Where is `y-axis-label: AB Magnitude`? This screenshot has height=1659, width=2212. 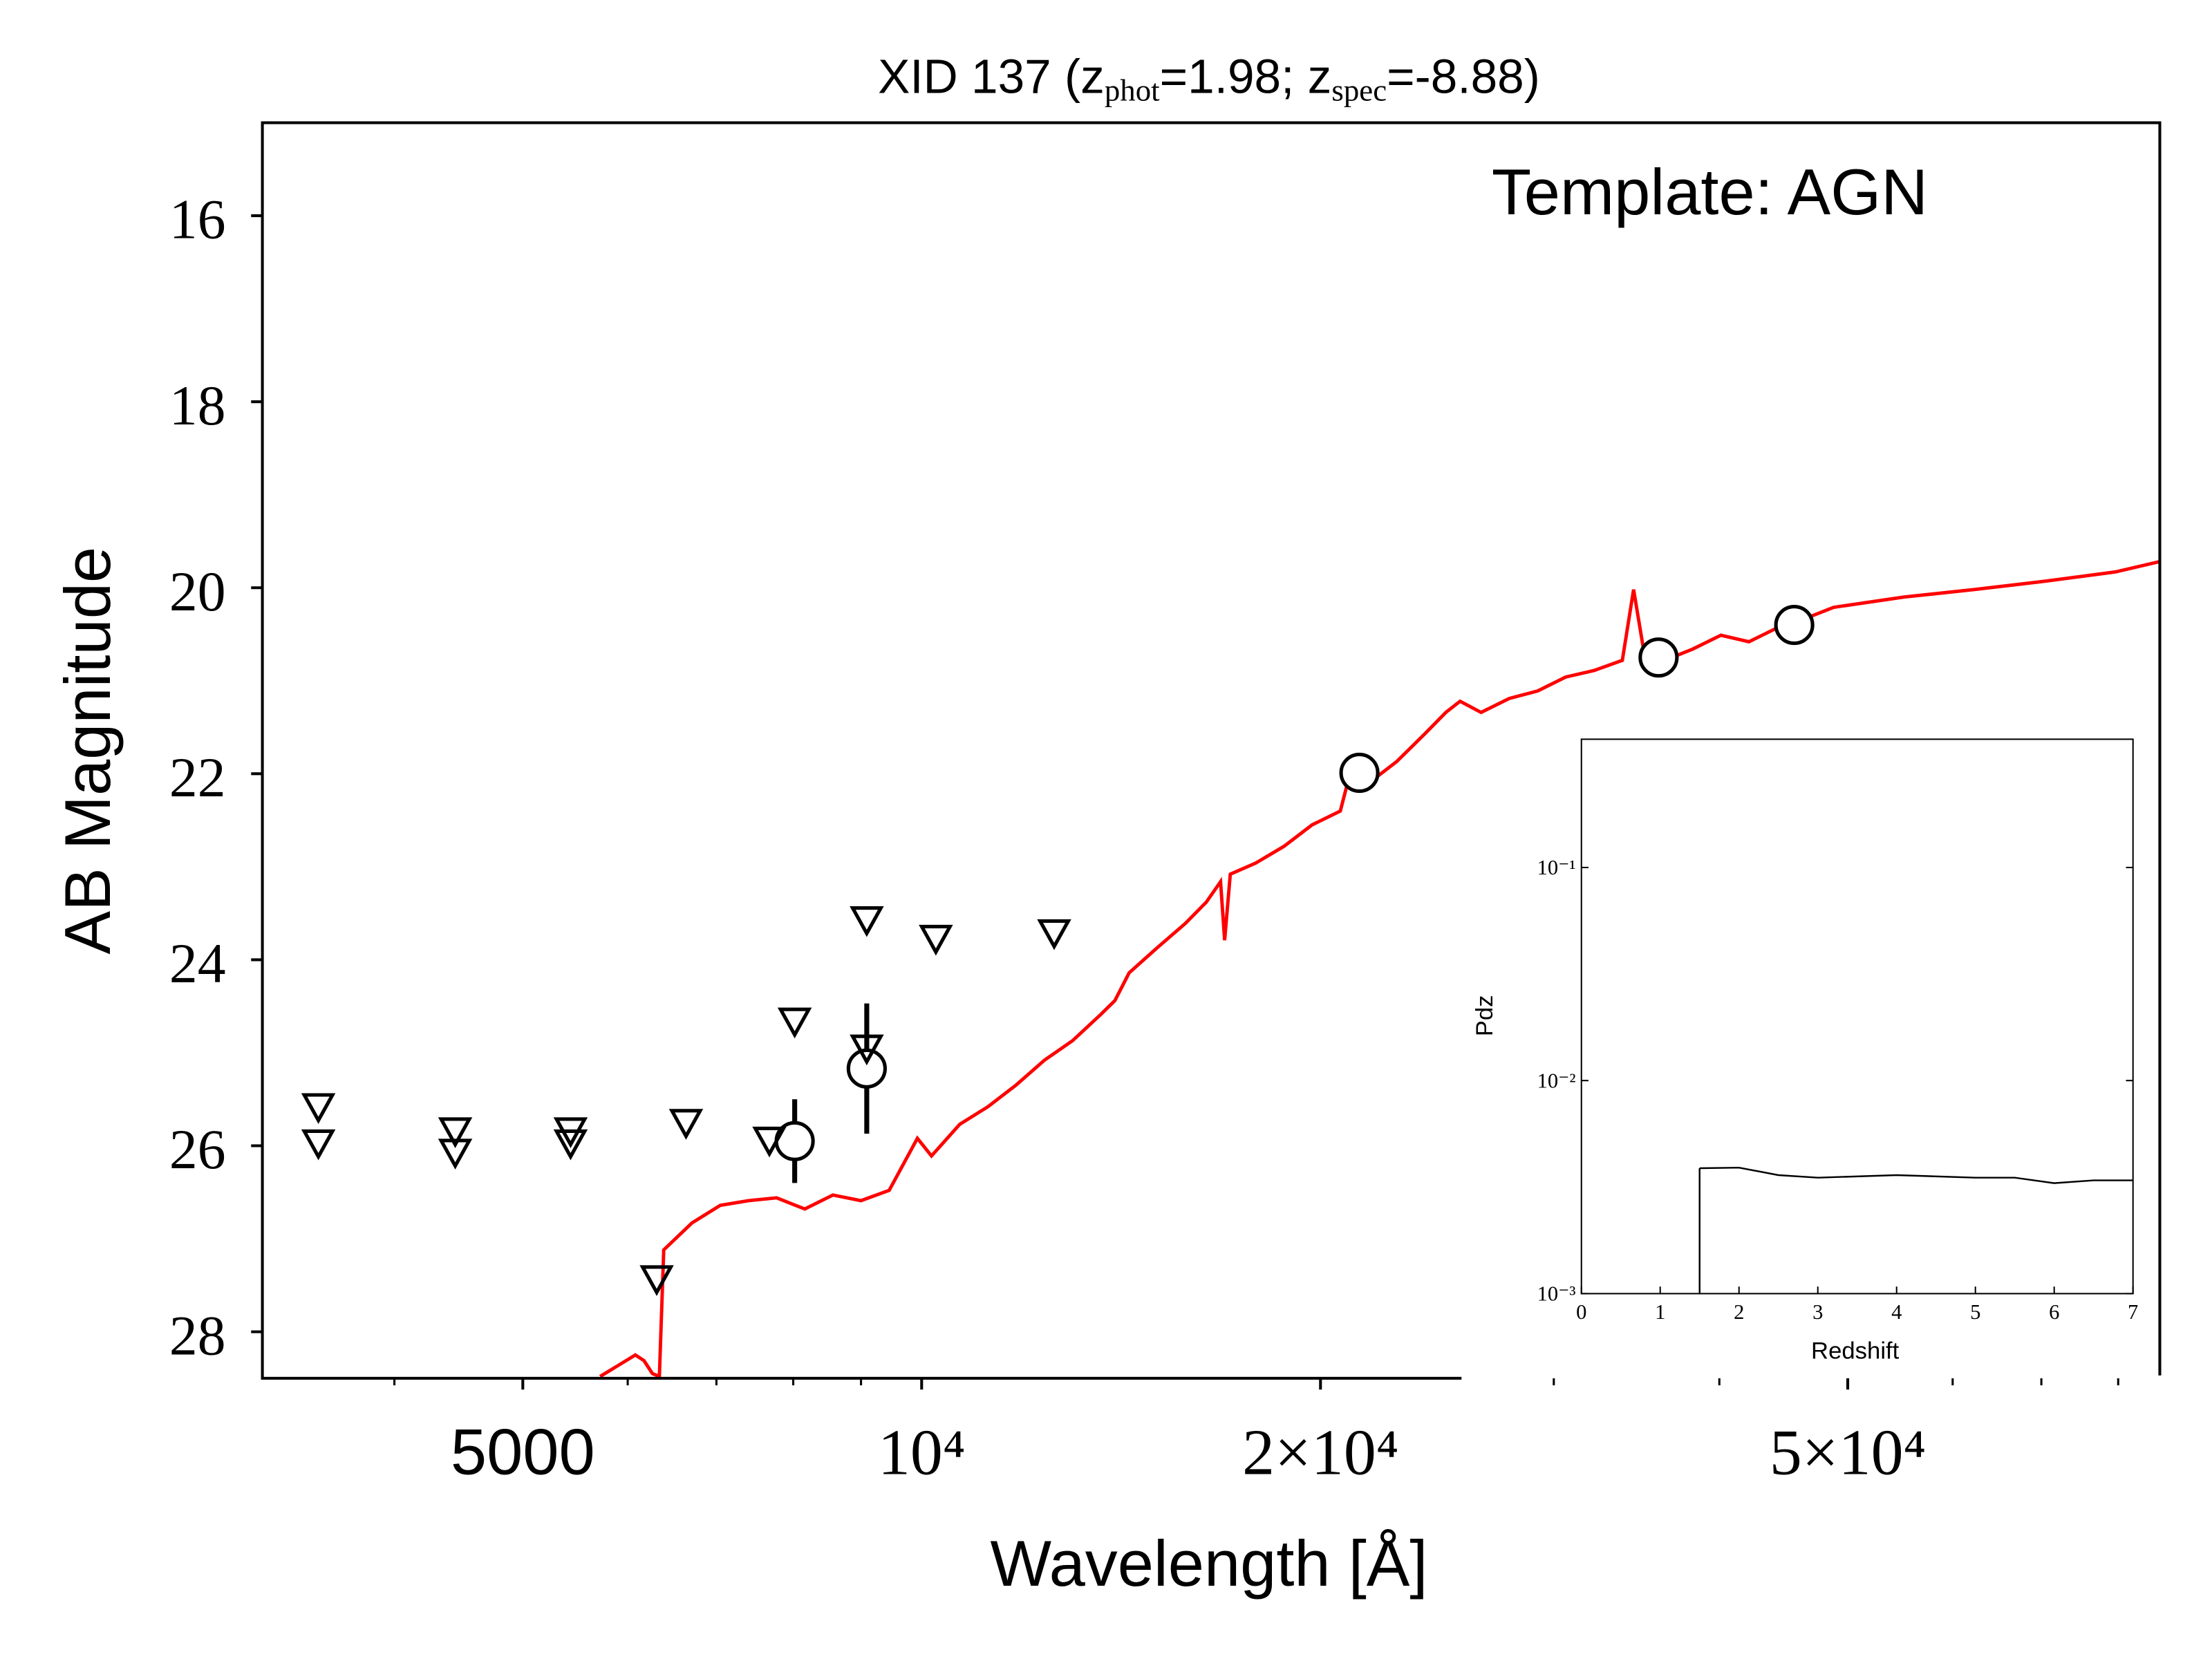 y-axis-label: AB Magnitude is located at coordinates (88, 751).